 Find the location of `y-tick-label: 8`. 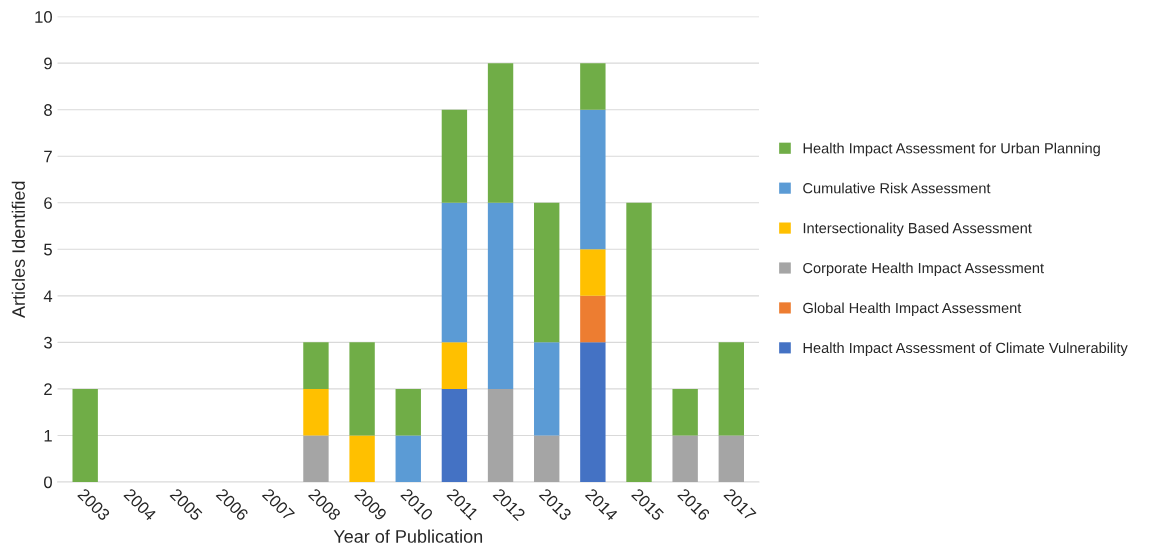

y-tick-label: 8 is located at coordinates (48, 110).